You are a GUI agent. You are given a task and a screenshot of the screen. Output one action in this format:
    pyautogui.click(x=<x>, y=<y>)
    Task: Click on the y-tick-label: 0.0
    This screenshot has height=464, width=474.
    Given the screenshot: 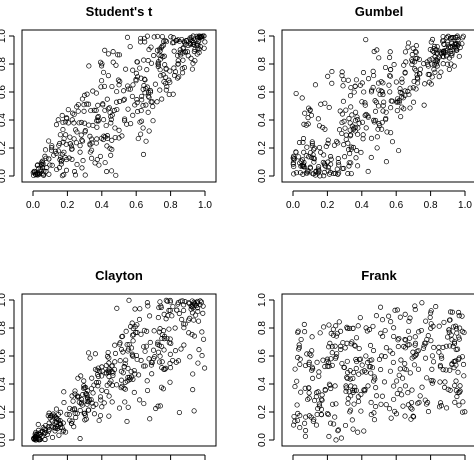 What is the action you would take?
    pyautogui.click(x=262, y=176)
    